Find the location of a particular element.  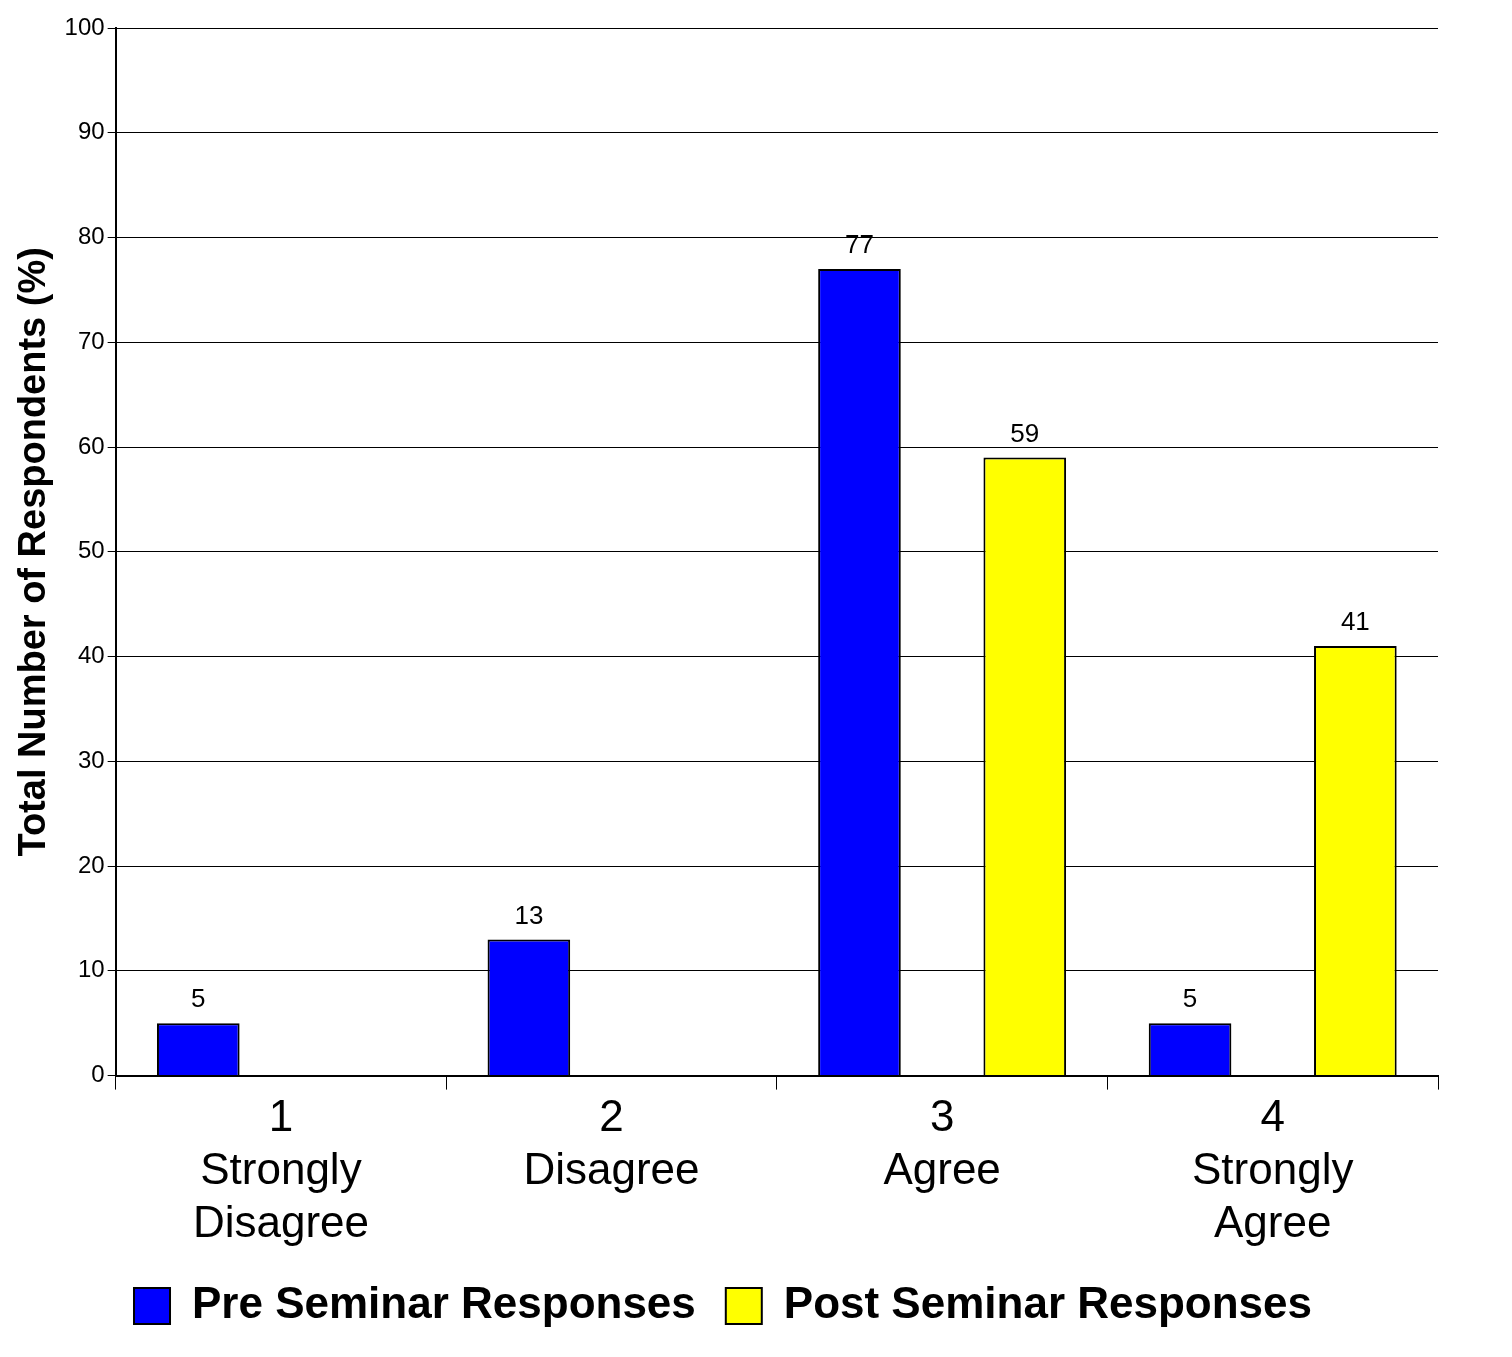

y-tick-label: 0 is located at coordinates (98, 1074).